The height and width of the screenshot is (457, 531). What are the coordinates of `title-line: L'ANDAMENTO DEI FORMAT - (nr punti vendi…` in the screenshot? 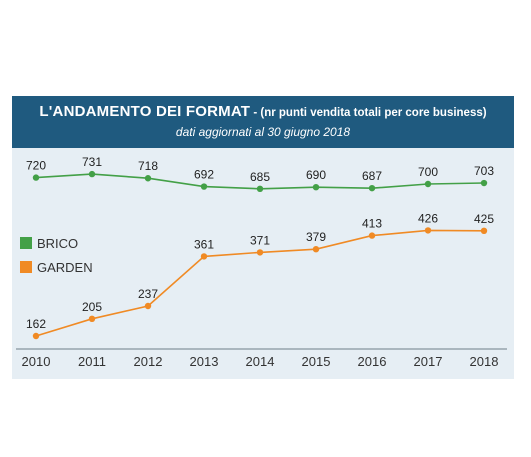 It's located at (263, 112).